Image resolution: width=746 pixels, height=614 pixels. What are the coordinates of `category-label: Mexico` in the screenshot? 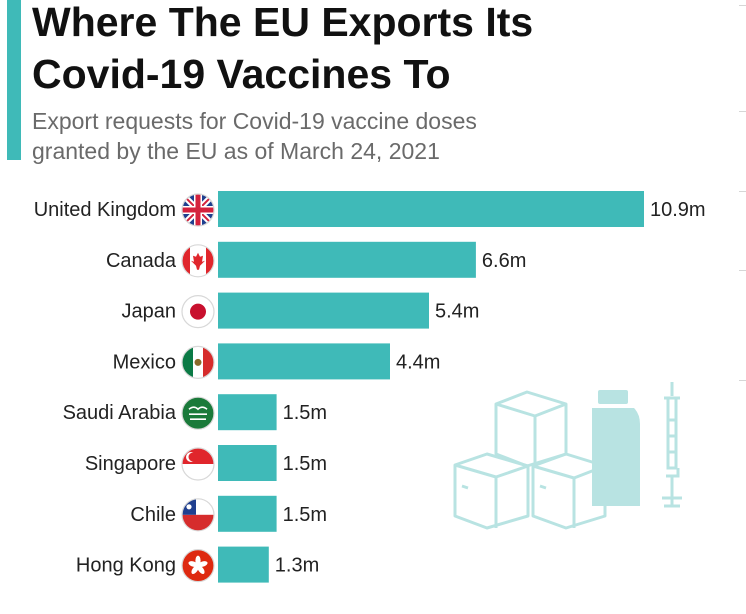 It's located at (144, 362).